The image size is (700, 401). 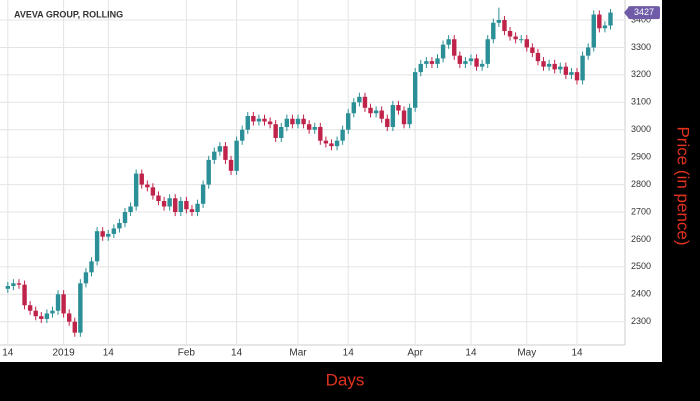 I want to click on price-badge-label: 3427, so click(x=644, y=12).